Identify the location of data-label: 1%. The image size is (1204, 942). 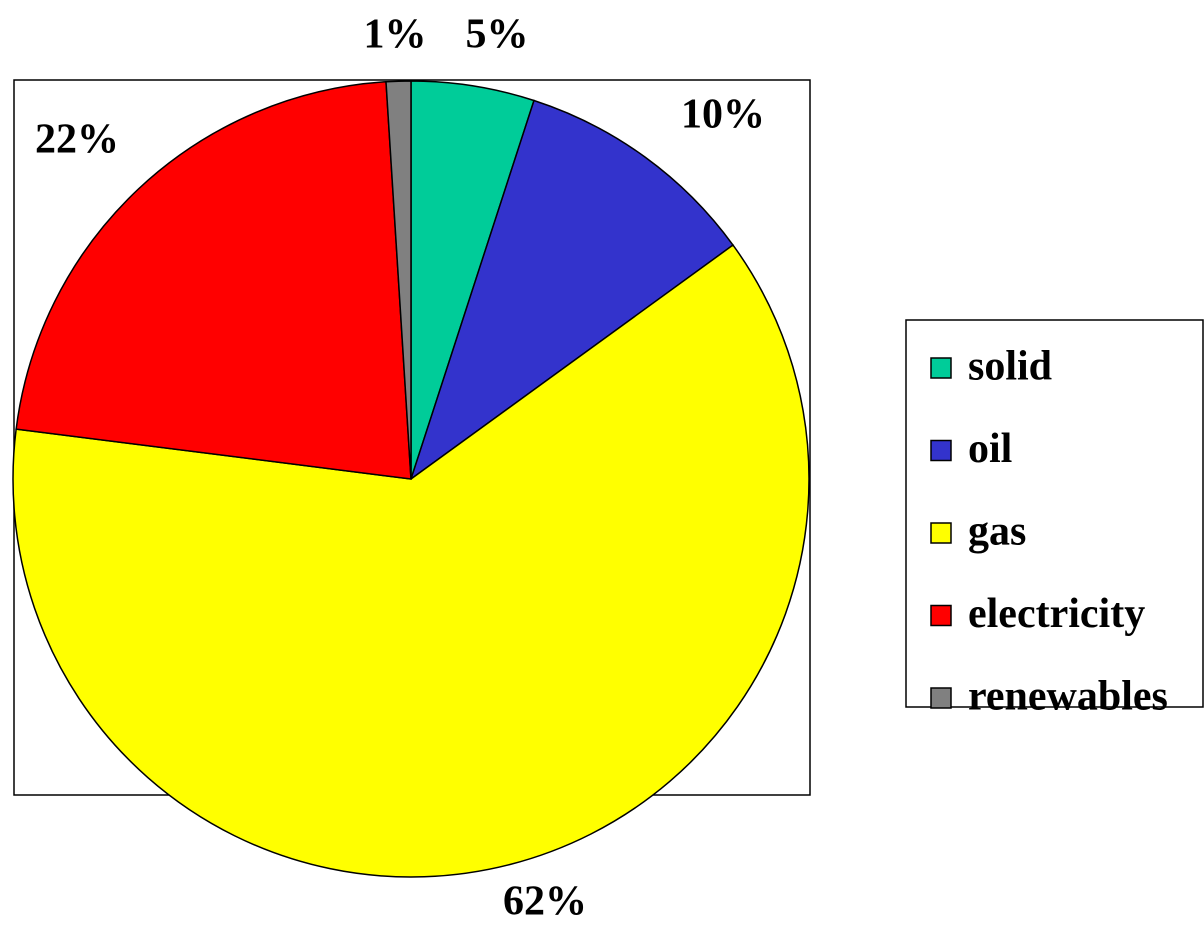
(395, 35).